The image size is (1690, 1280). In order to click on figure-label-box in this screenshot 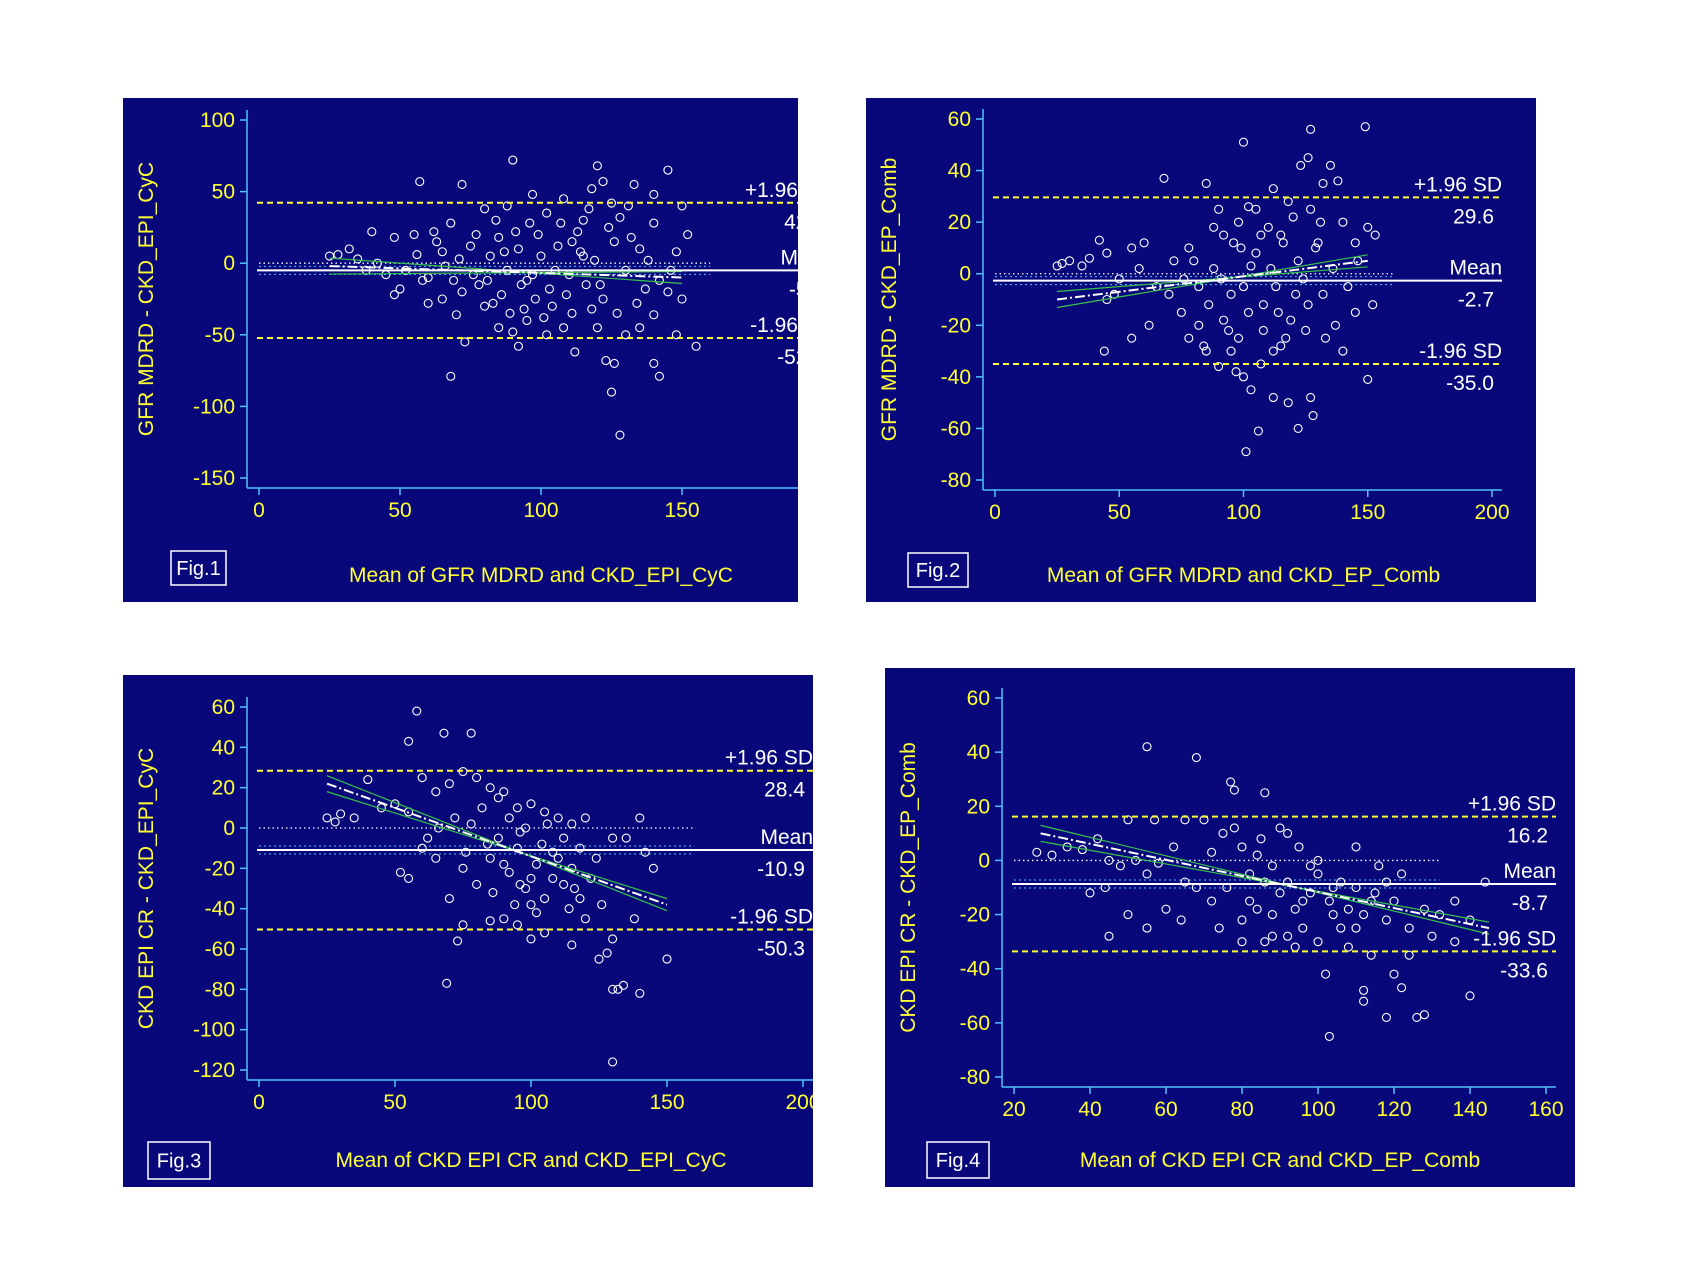, I will do `click(198, 568)`.